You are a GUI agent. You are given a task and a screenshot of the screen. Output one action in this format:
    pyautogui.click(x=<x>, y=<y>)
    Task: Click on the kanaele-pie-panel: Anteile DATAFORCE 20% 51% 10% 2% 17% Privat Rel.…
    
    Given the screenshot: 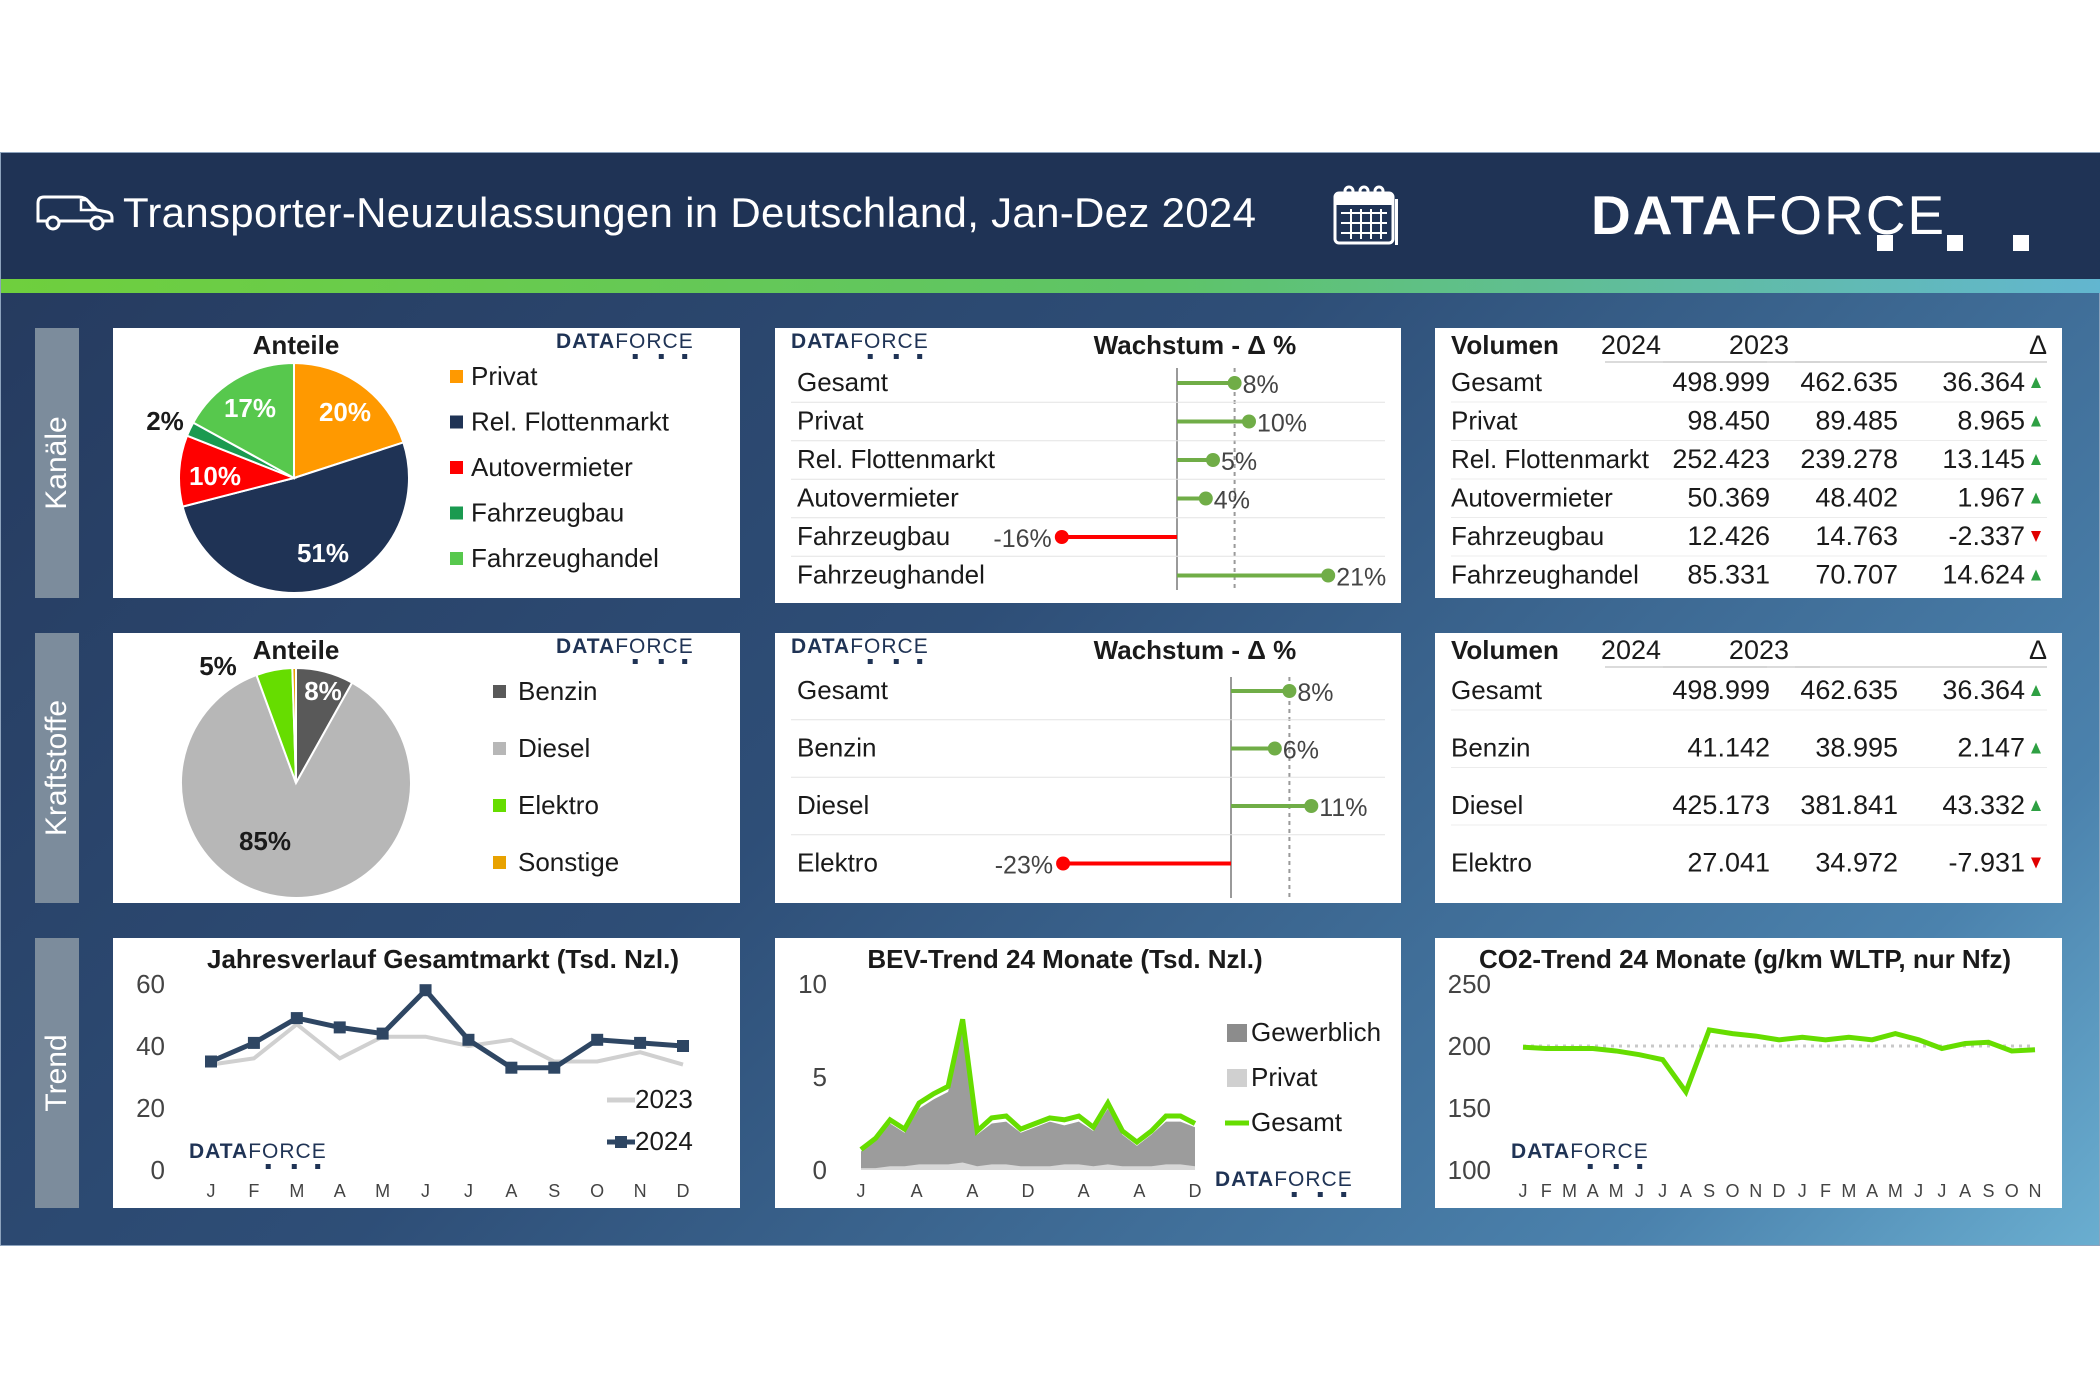 What is the action you would take?
    pyautogui.click(x=426, y=463)
    